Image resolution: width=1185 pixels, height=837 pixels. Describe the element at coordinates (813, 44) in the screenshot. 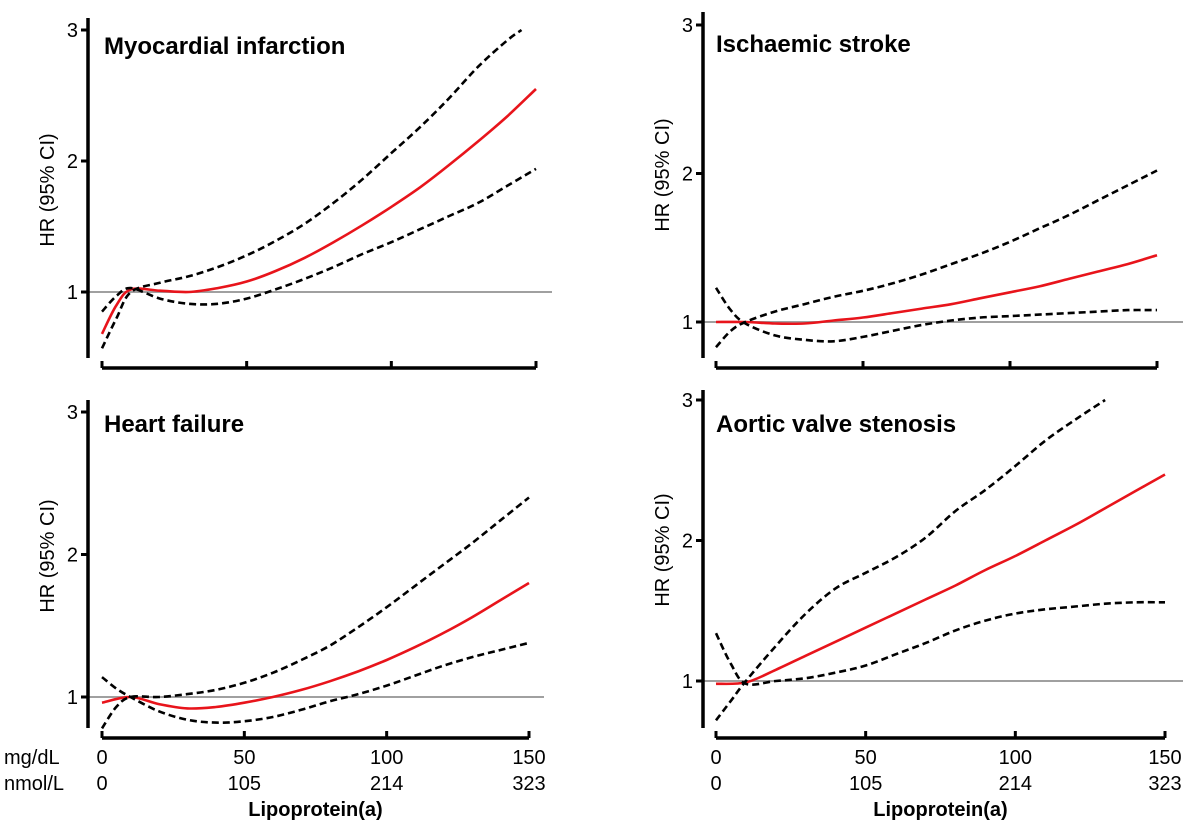

I see `panel-title: Ischaemic stroke` at that location.